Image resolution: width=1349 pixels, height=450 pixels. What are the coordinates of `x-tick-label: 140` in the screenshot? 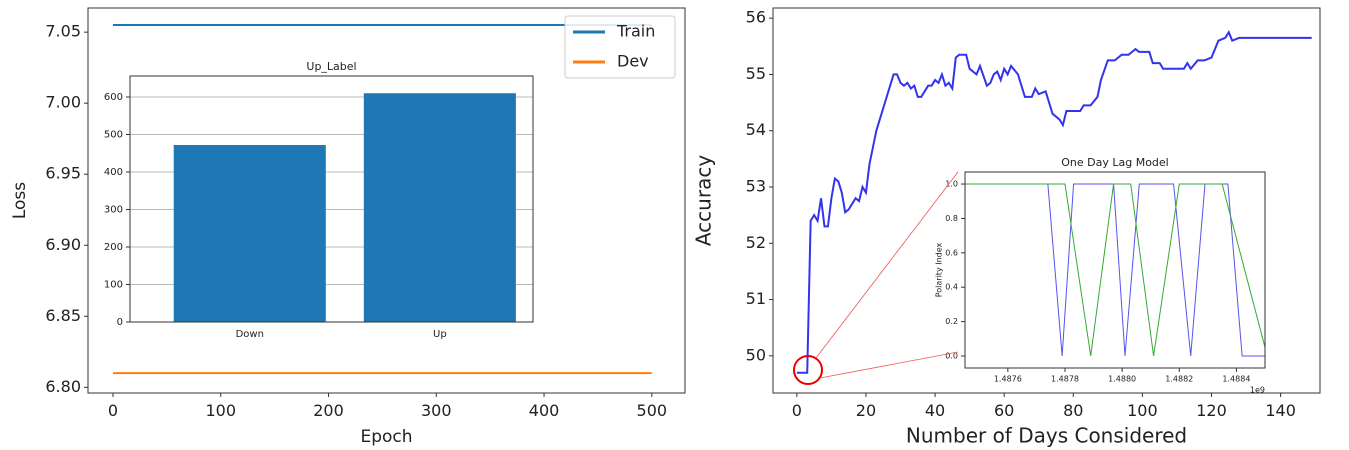 It's located at (1280, 410).